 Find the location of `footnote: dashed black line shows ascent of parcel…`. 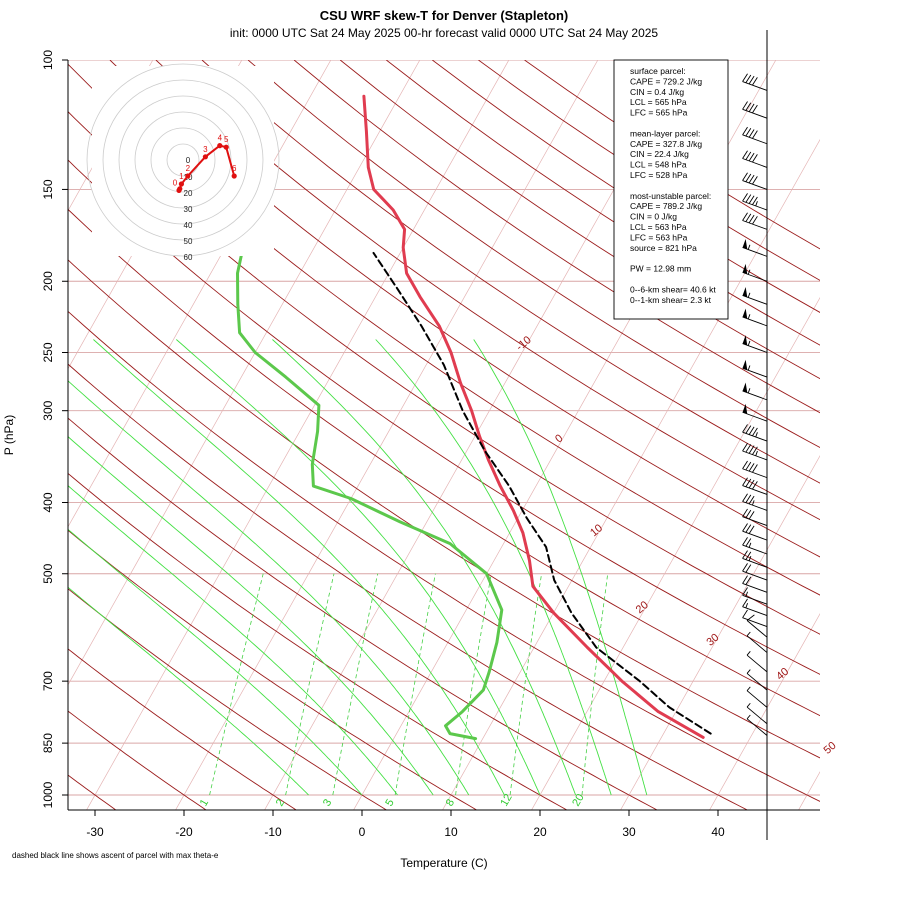

footnote: dashed black line shows ascent of parcel… is located at coordinates (115, 855).